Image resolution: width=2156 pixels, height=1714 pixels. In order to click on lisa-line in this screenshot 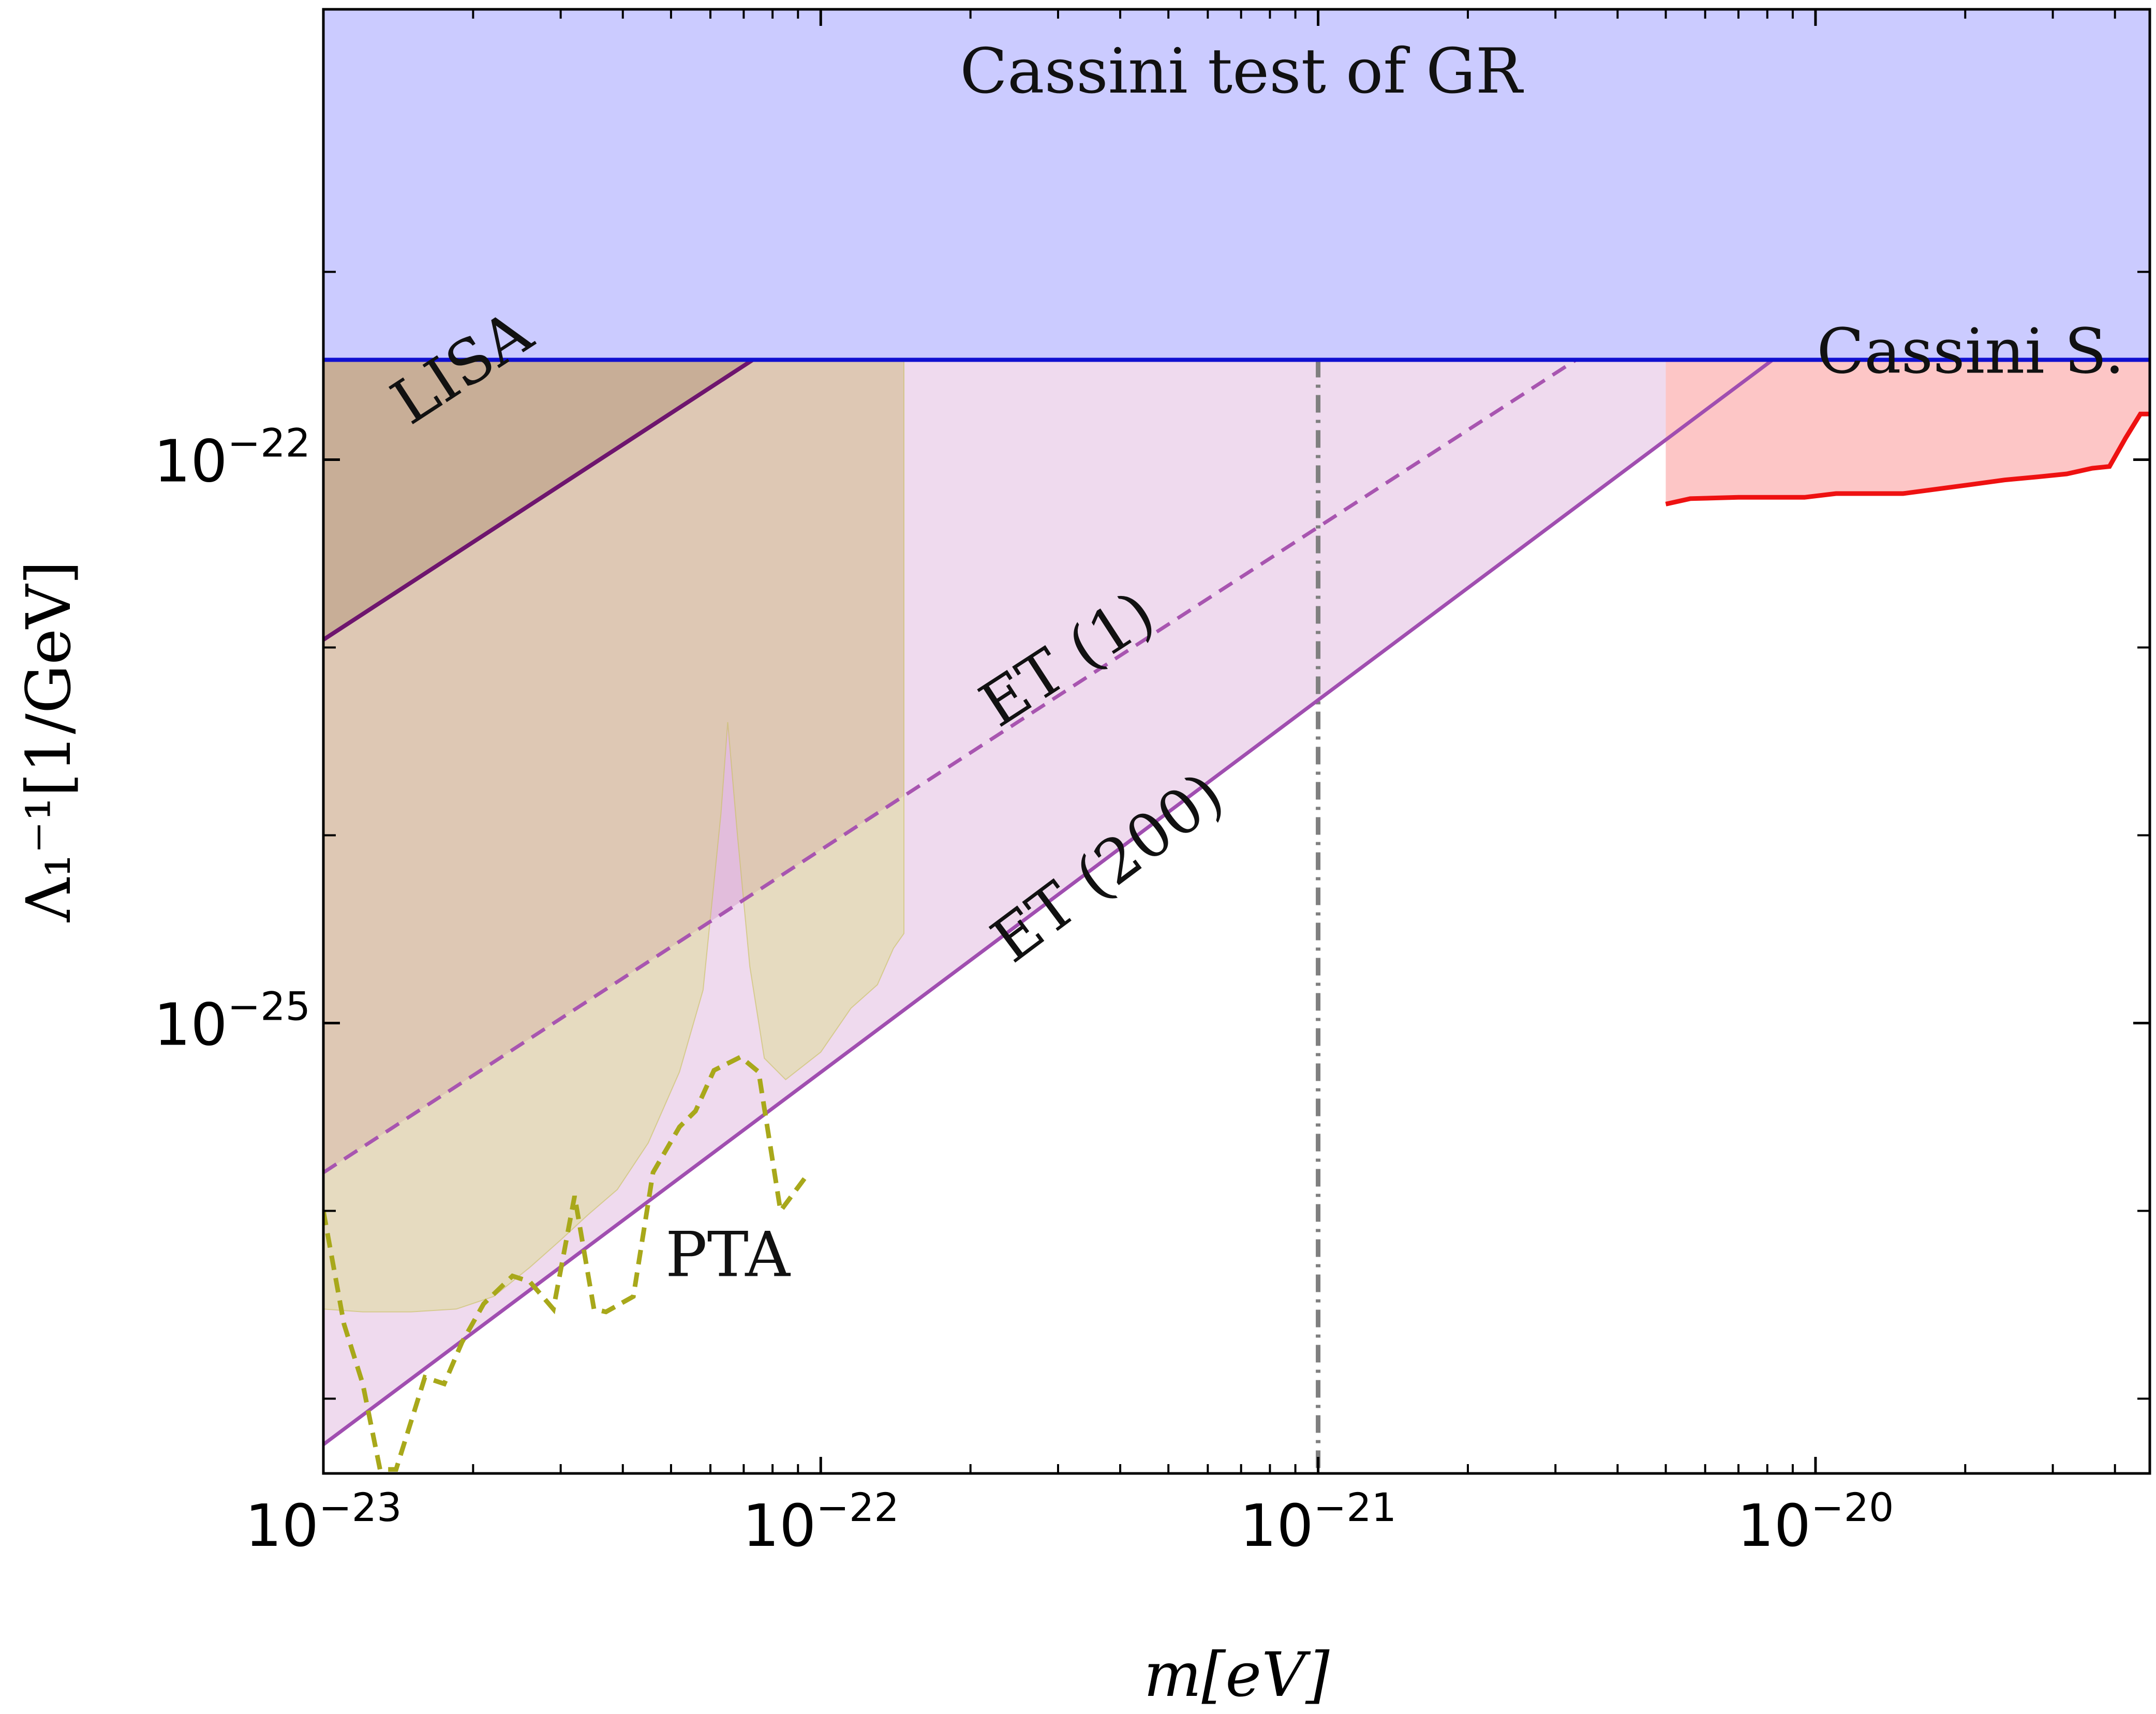, I will do `click(538, 500)`.